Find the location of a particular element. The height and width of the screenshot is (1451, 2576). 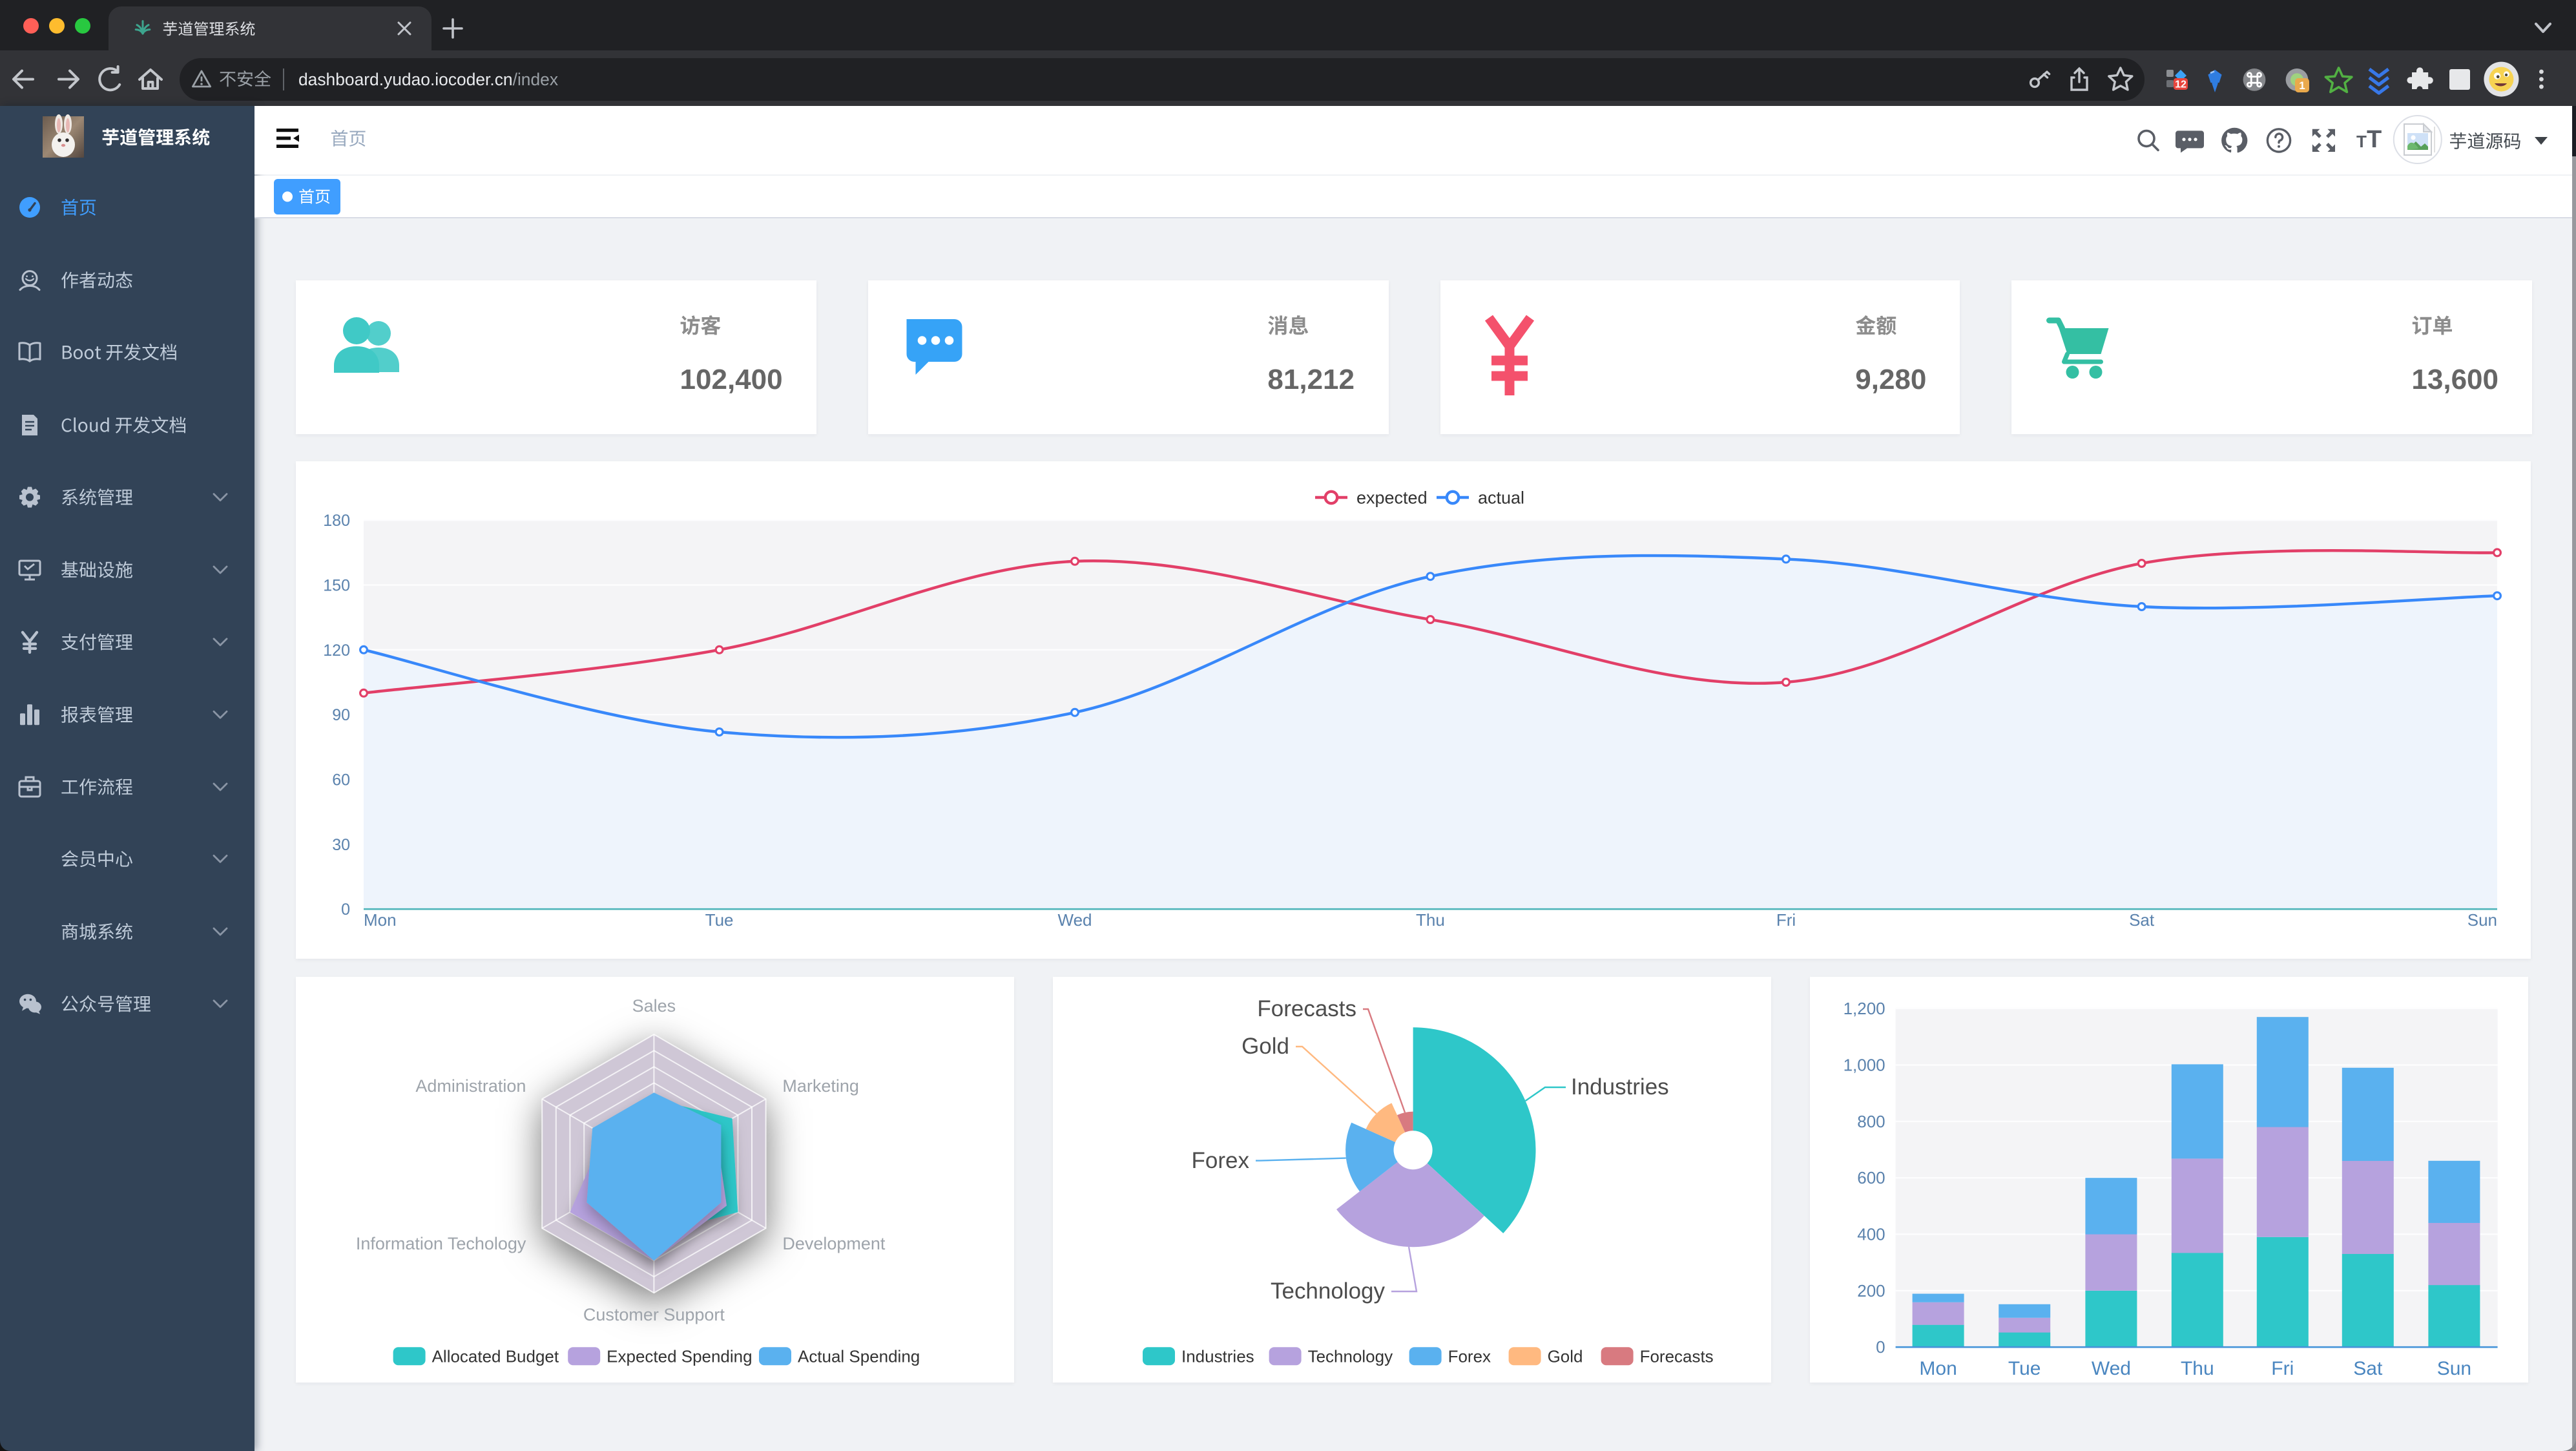

svg-text: Actual Spending is located at coordinates (859, 1356).